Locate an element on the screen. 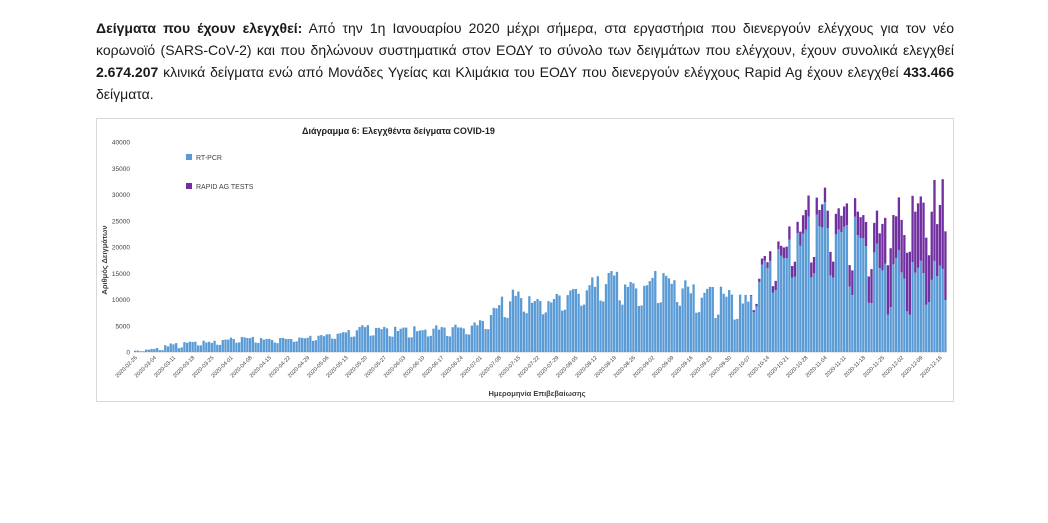  paragraph-text-3: δείγματα. is located at coordinates (125, 94).